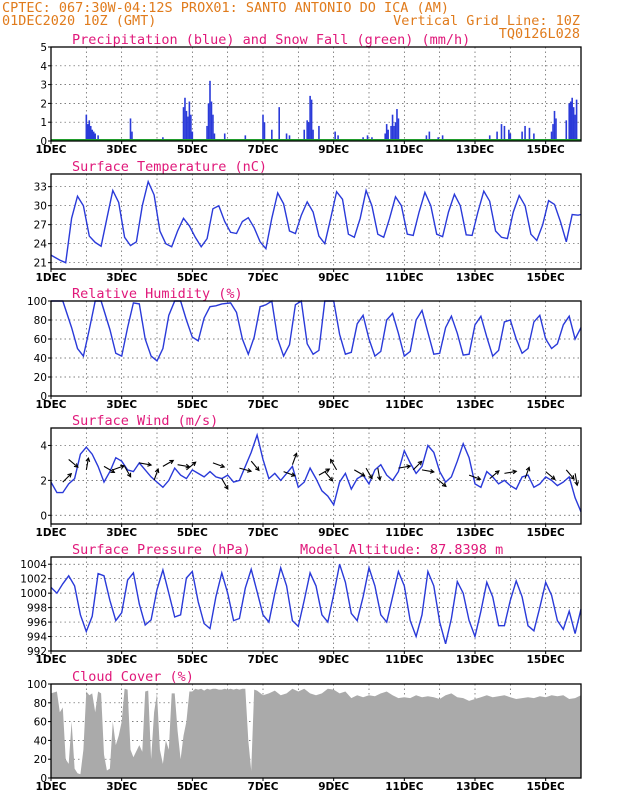 This screenshot has width=618, height=800. I want to click on x-tick-label: 7DEC, so click(263, 533).